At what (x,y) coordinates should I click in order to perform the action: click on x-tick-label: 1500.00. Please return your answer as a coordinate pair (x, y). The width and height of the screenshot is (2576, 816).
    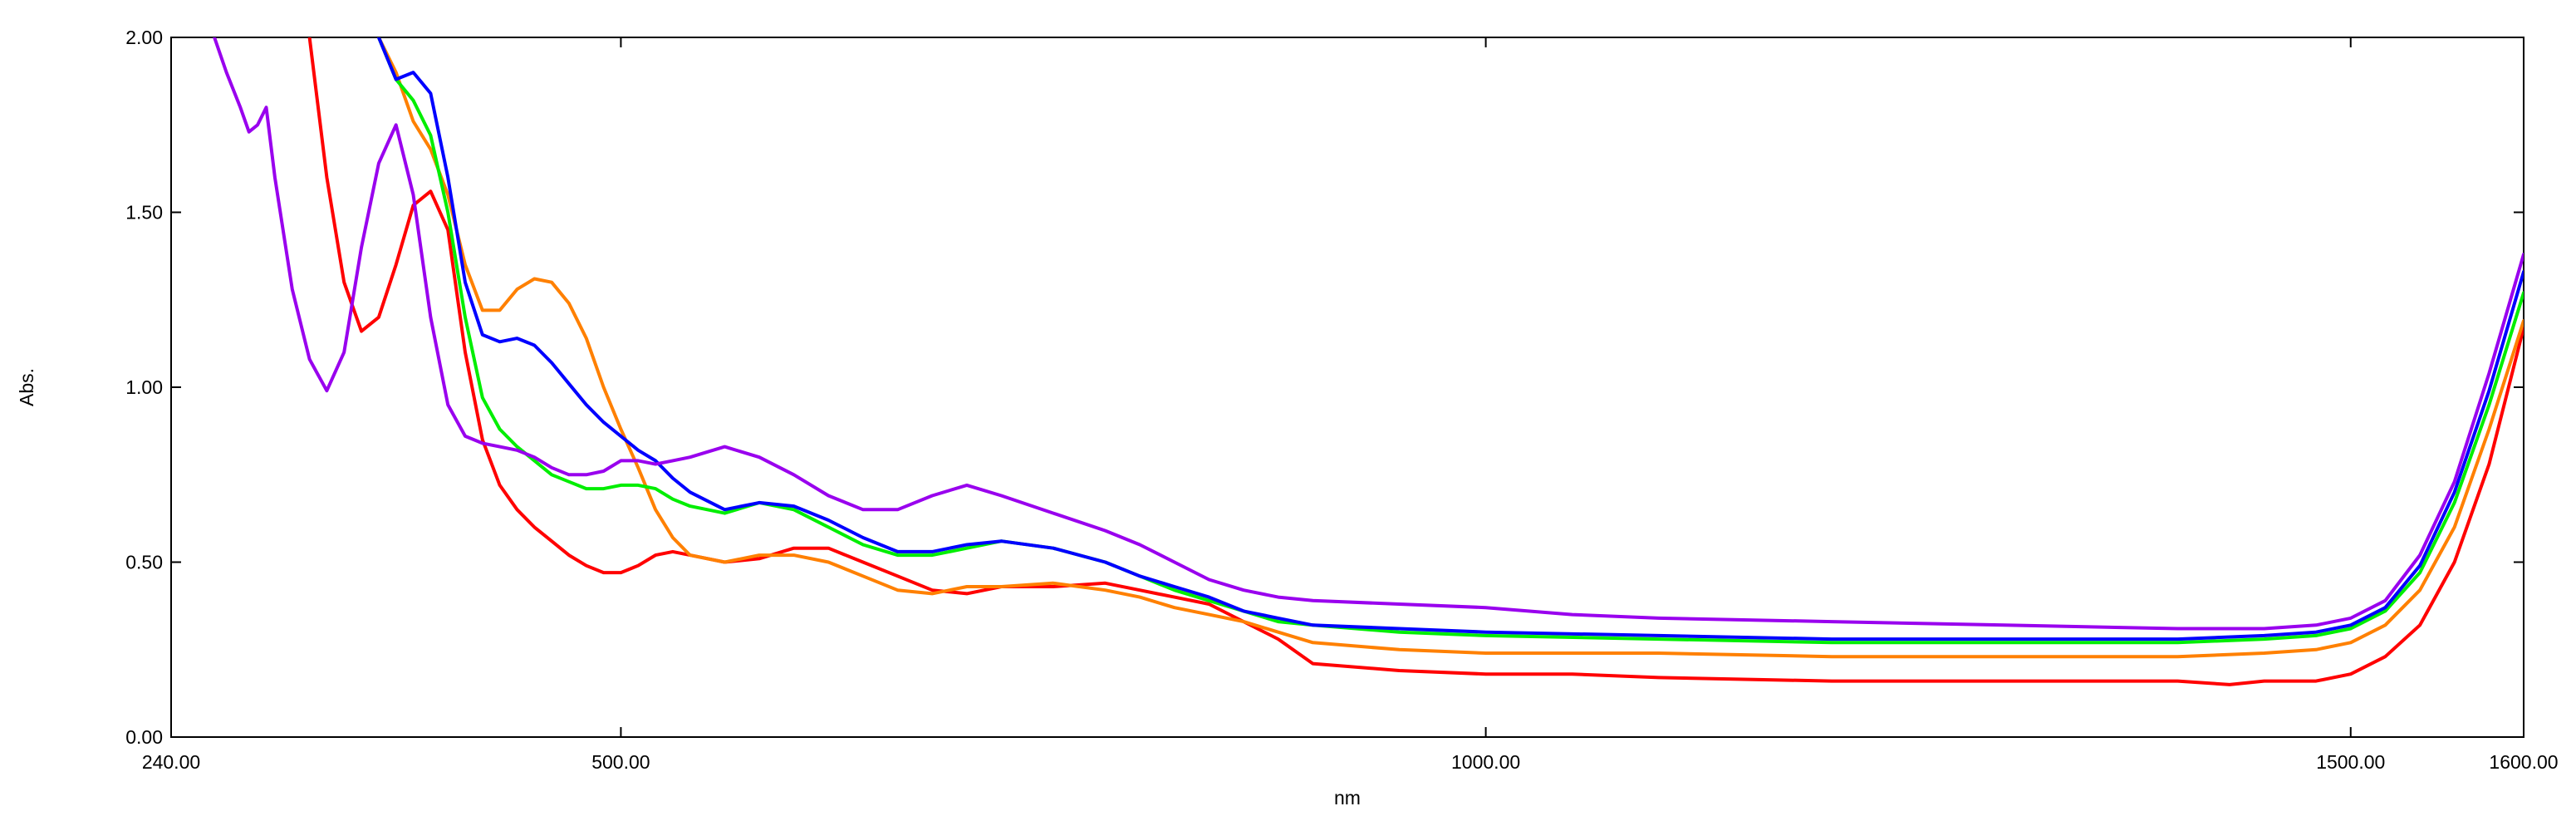
    Looking at the image, I should click on (2350, 762).